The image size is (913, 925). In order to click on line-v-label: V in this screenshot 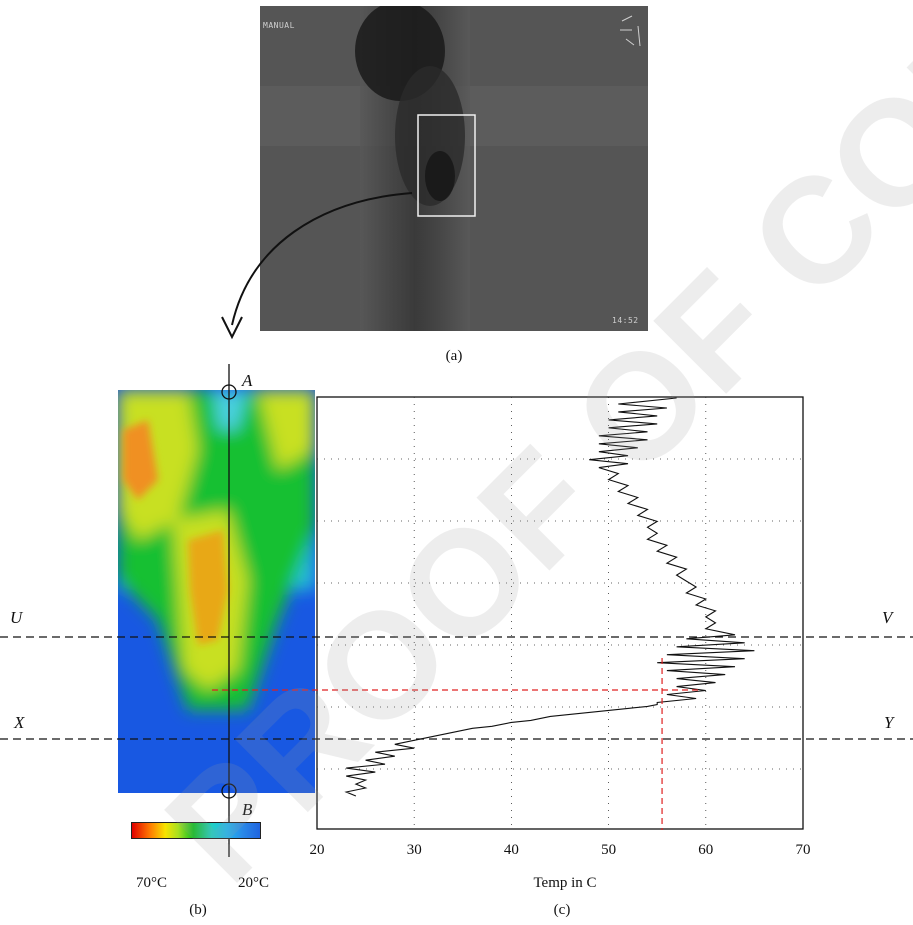, I will do `click(887, 617)`.